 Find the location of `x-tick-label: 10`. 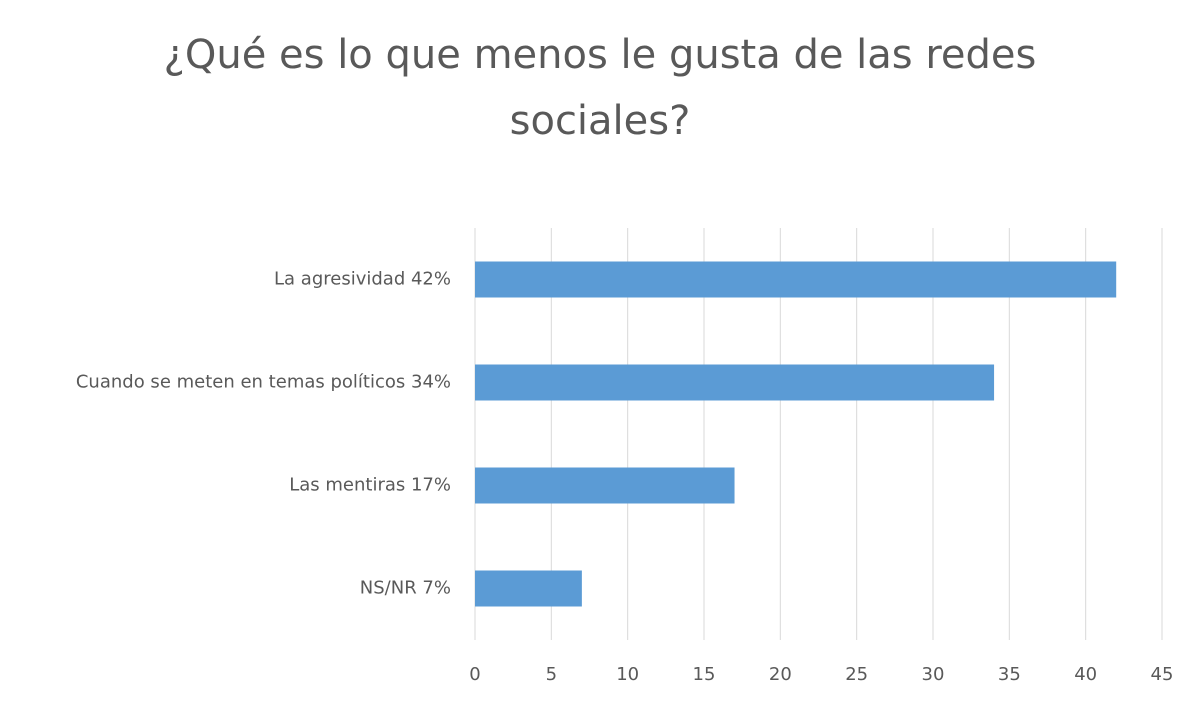

x-tick-label: 10 is located at coordinates (627, 674).